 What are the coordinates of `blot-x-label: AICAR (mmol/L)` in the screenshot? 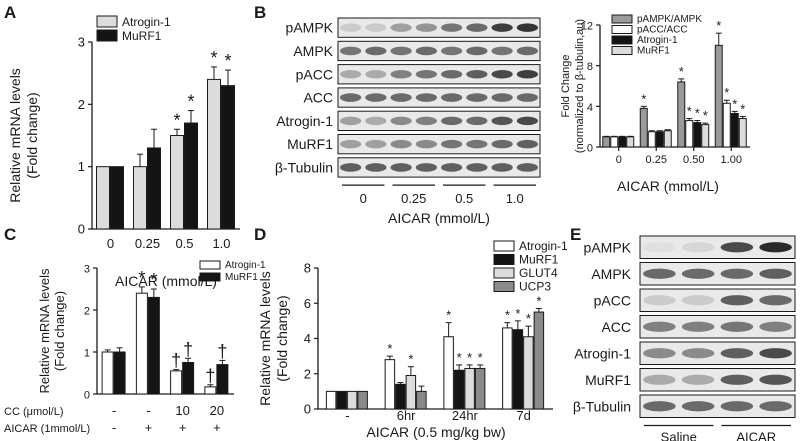 It's located at (439, 218).